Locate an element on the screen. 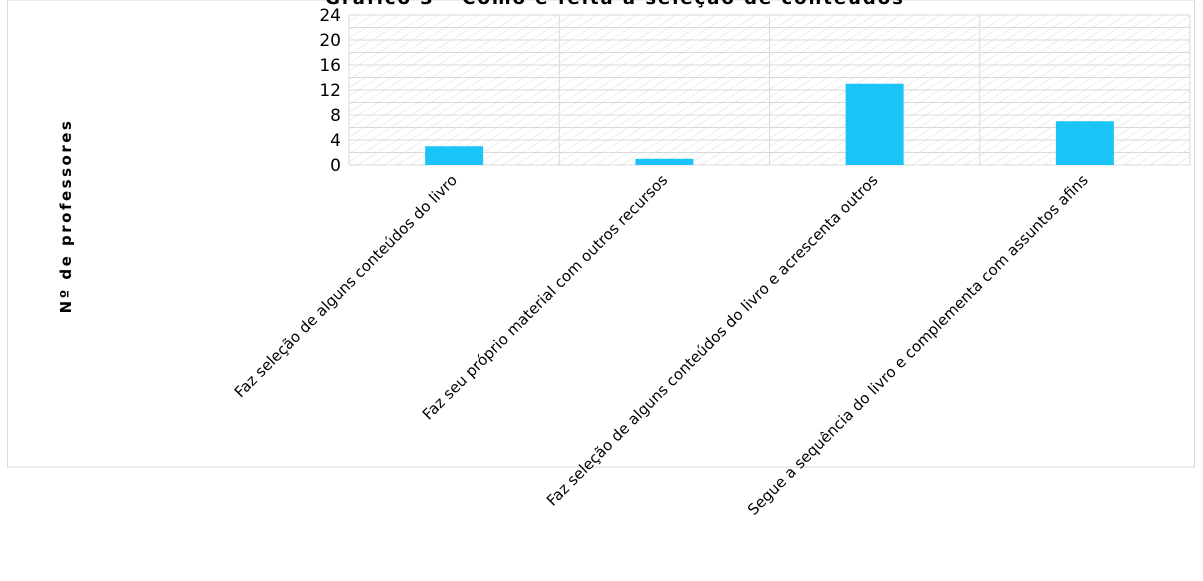  y-tick-label: 20 is located at coordinates (330, 41).